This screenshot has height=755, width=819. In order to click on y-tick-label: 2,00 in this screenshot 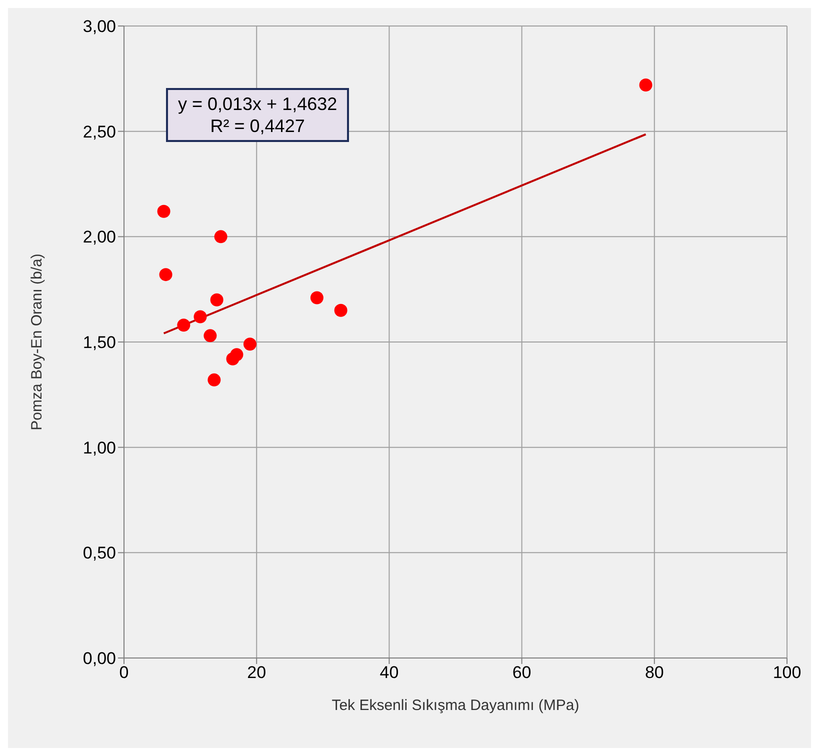, I will do `click(99, 237)`.